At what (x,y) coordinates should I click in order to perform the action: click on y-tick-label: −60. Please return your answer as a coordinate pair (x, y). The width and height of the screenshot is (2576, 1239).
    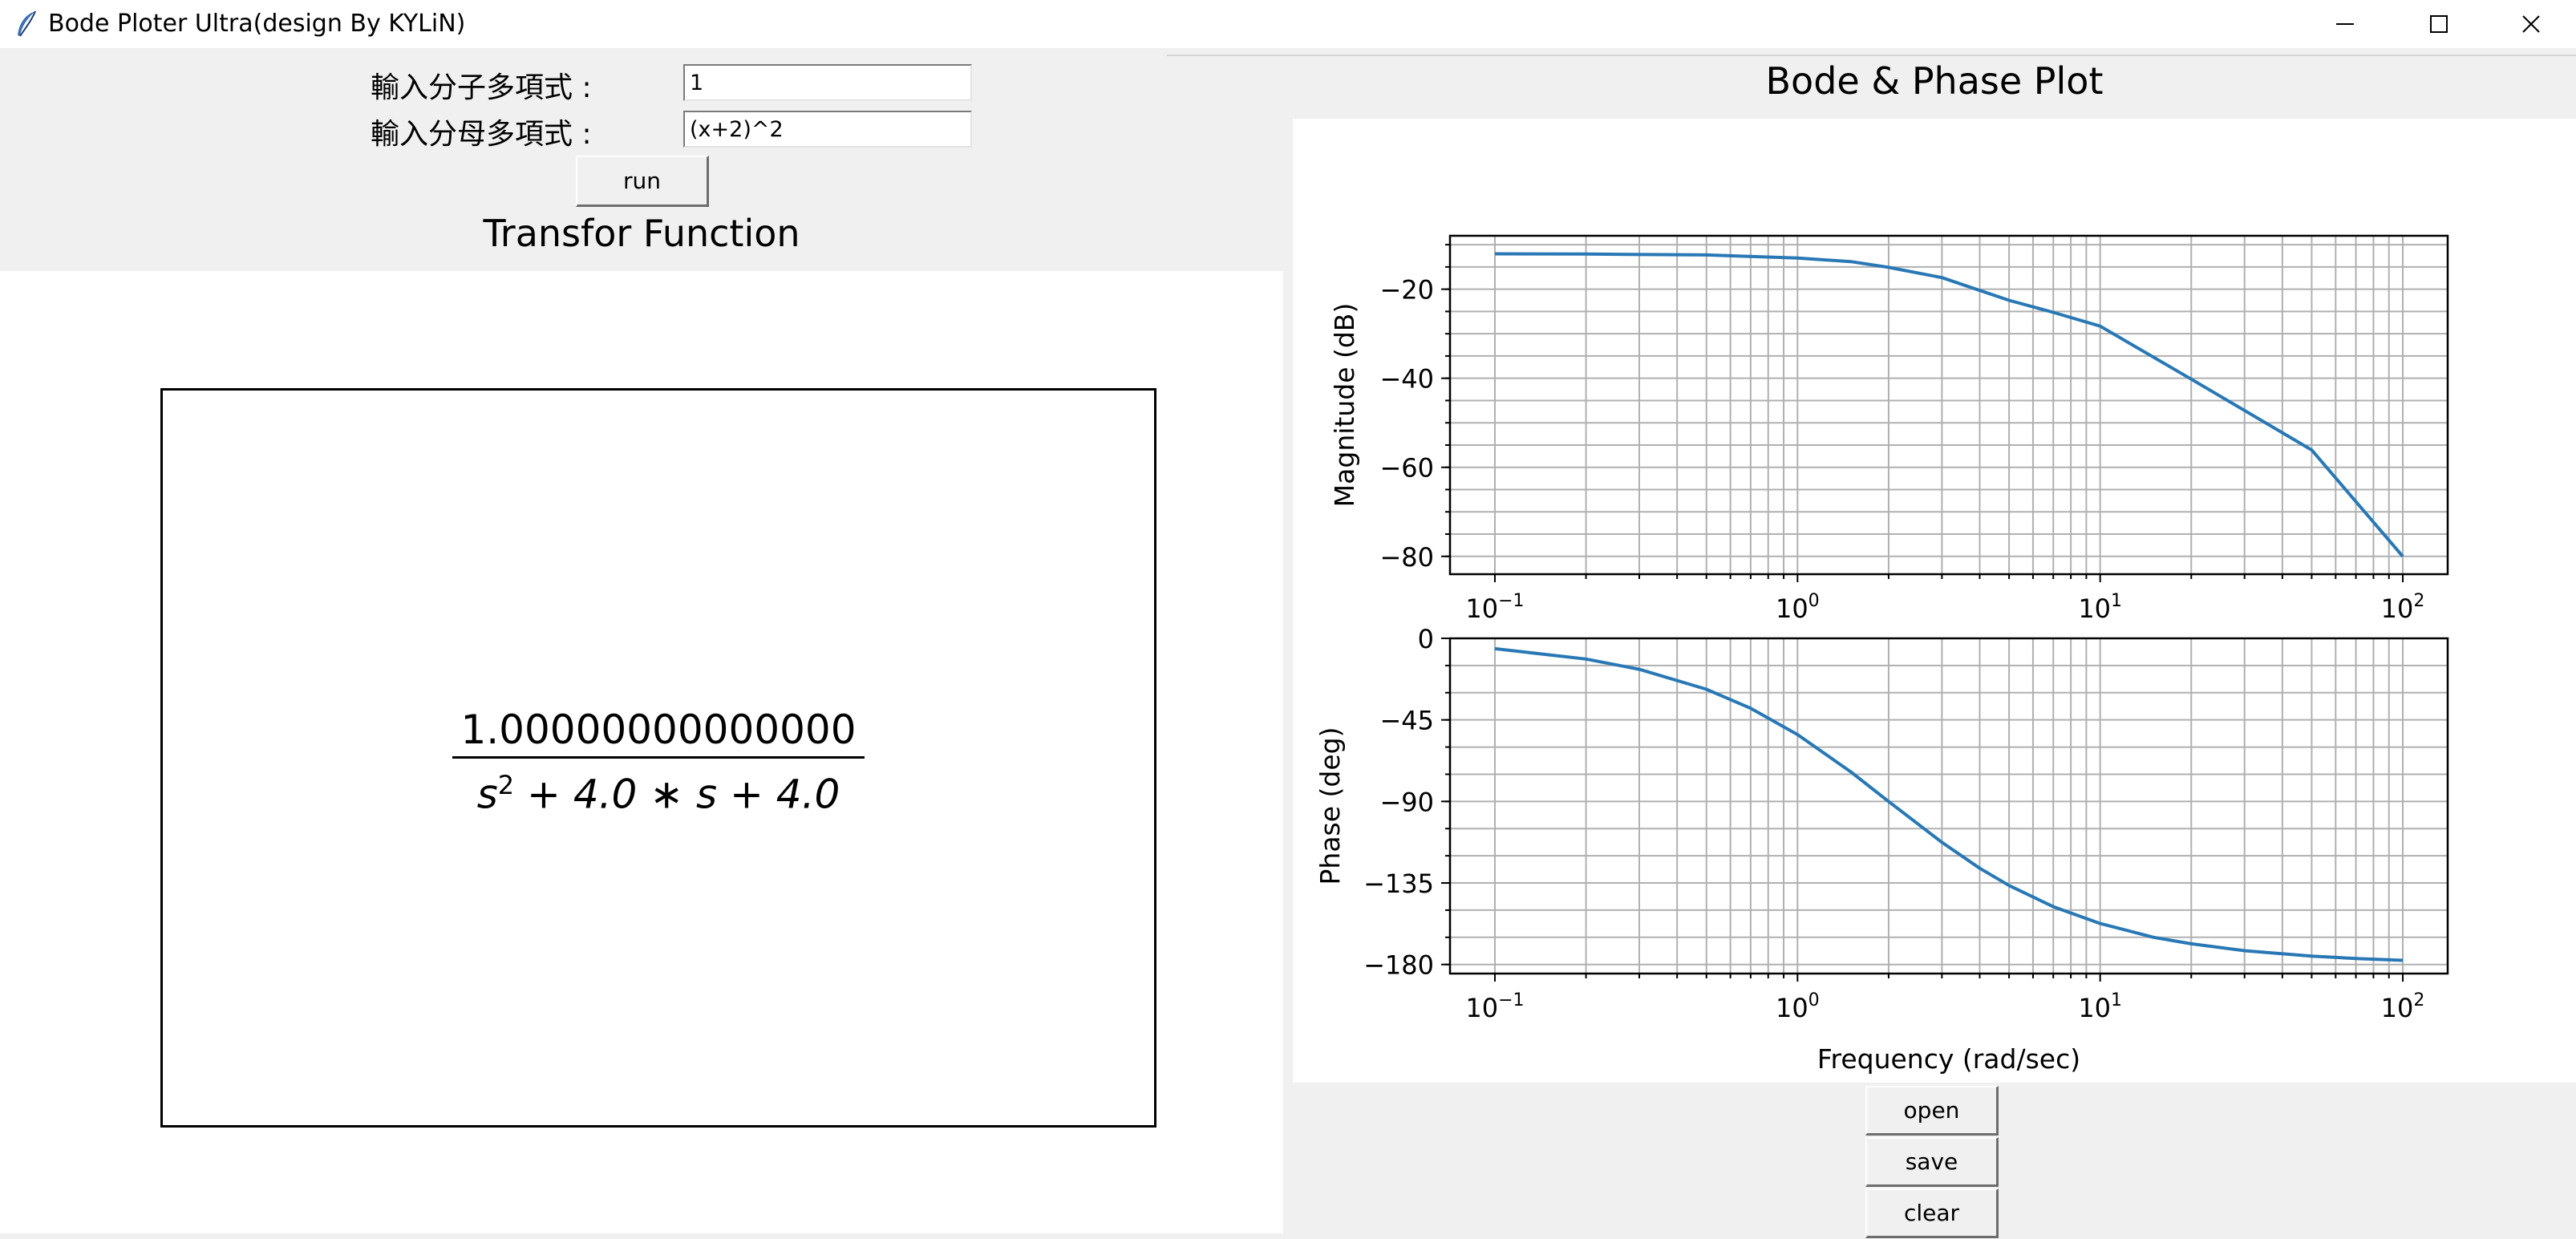
    Looking at the image, I should click on (1406, 468).